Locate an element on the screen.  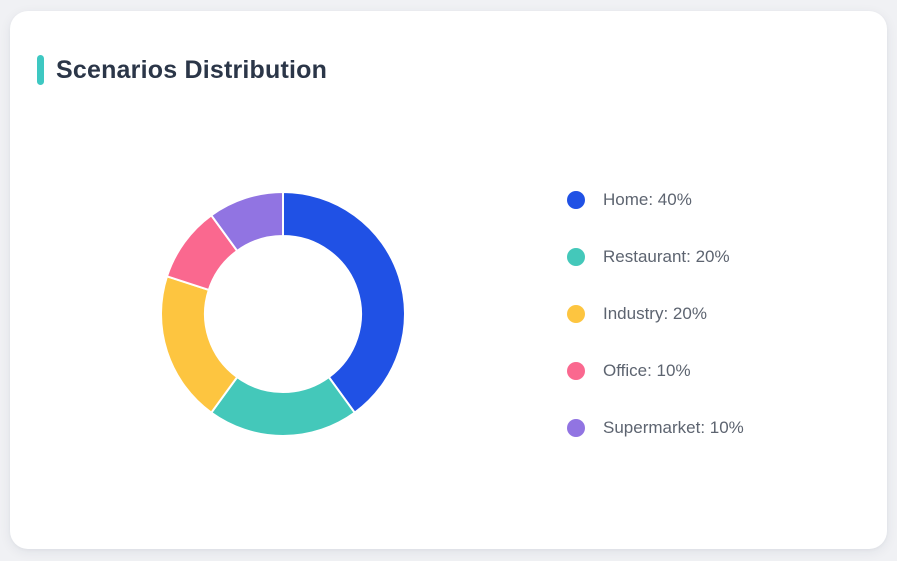
donut-chart is located at coordinates (283, 314).